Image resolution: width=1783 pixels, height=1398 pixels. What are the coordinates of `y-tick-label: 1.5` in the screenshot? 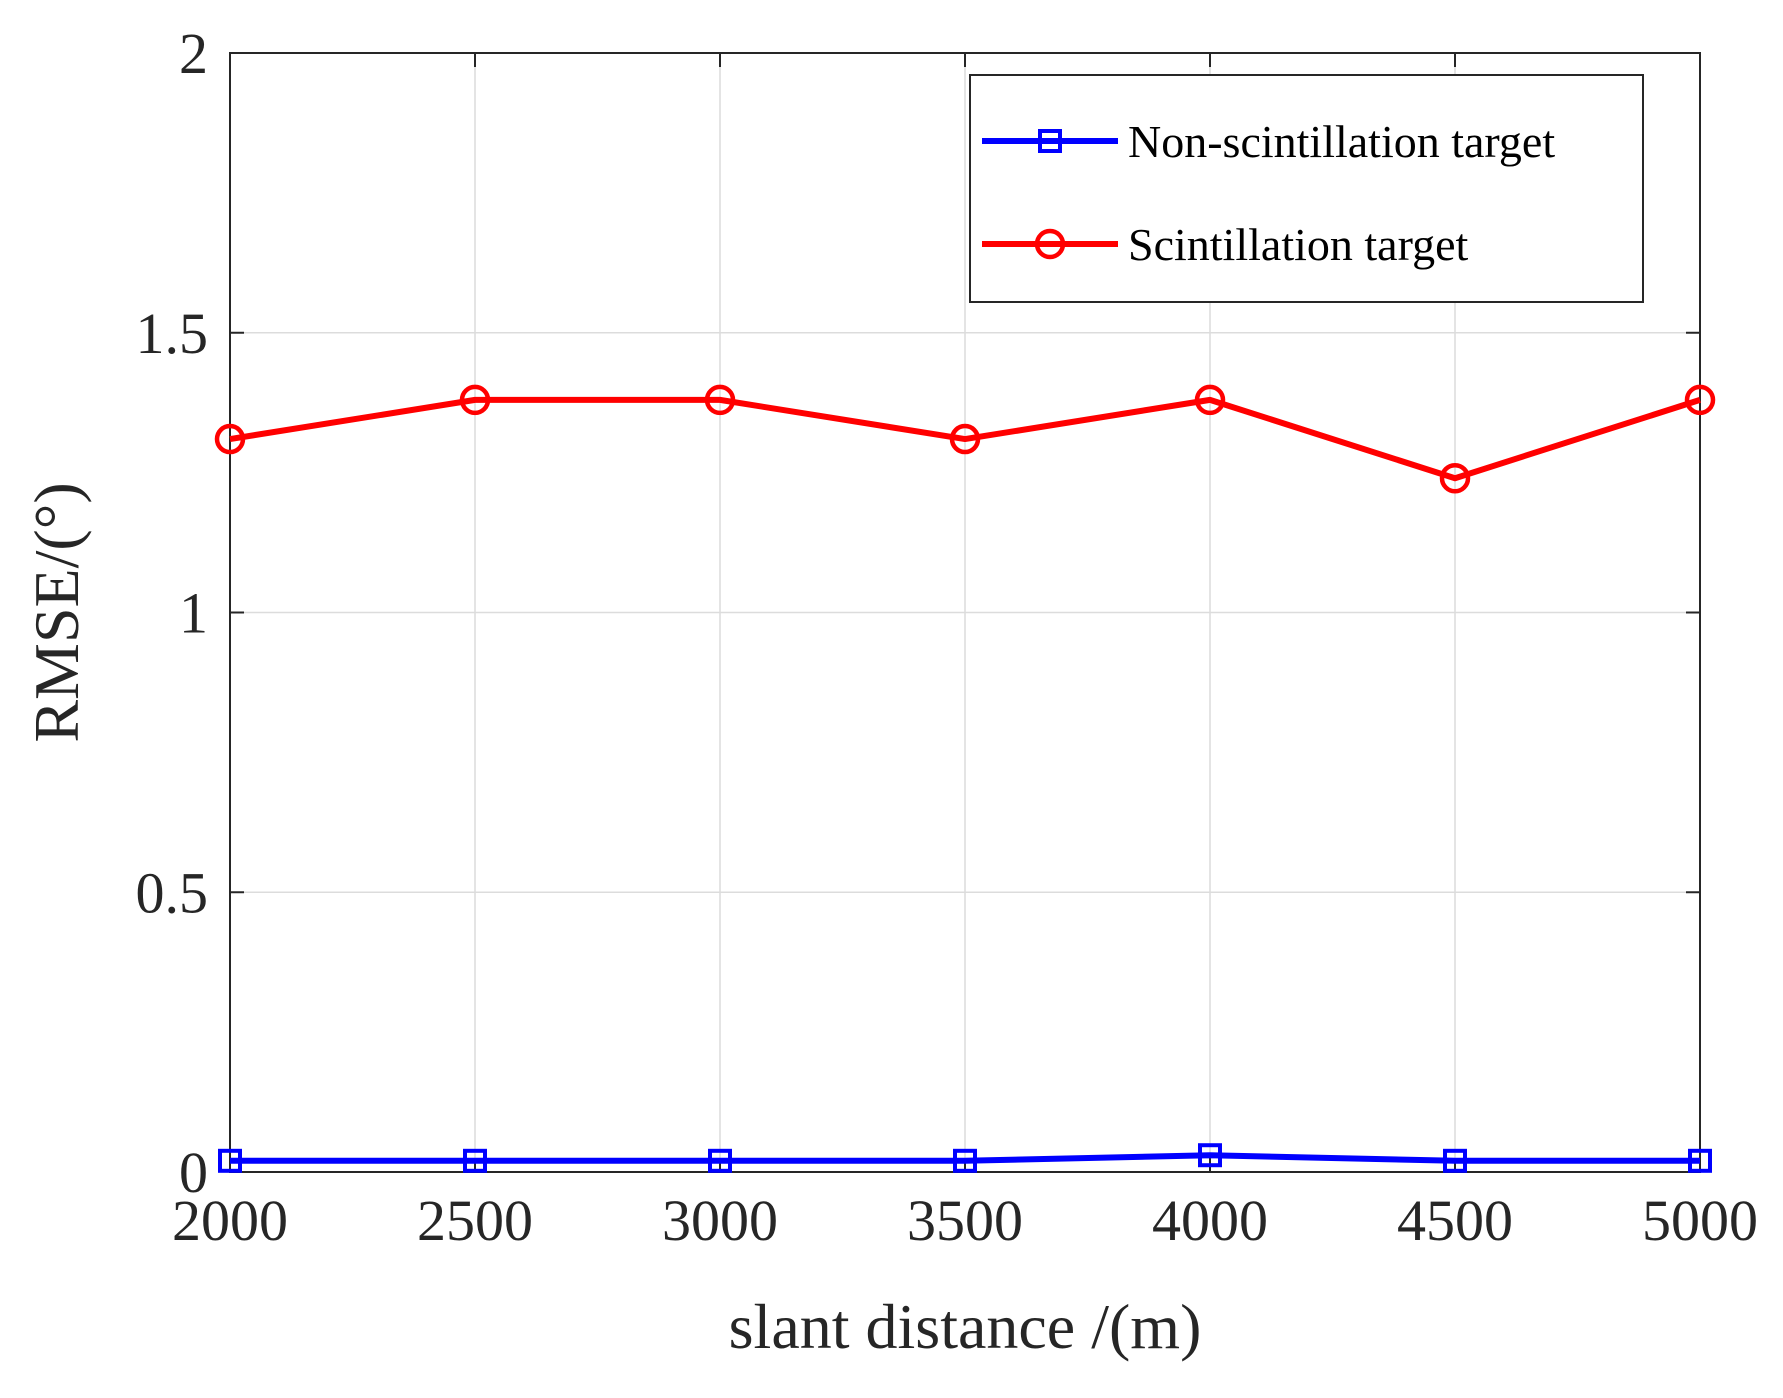 It's located at (172, 333).